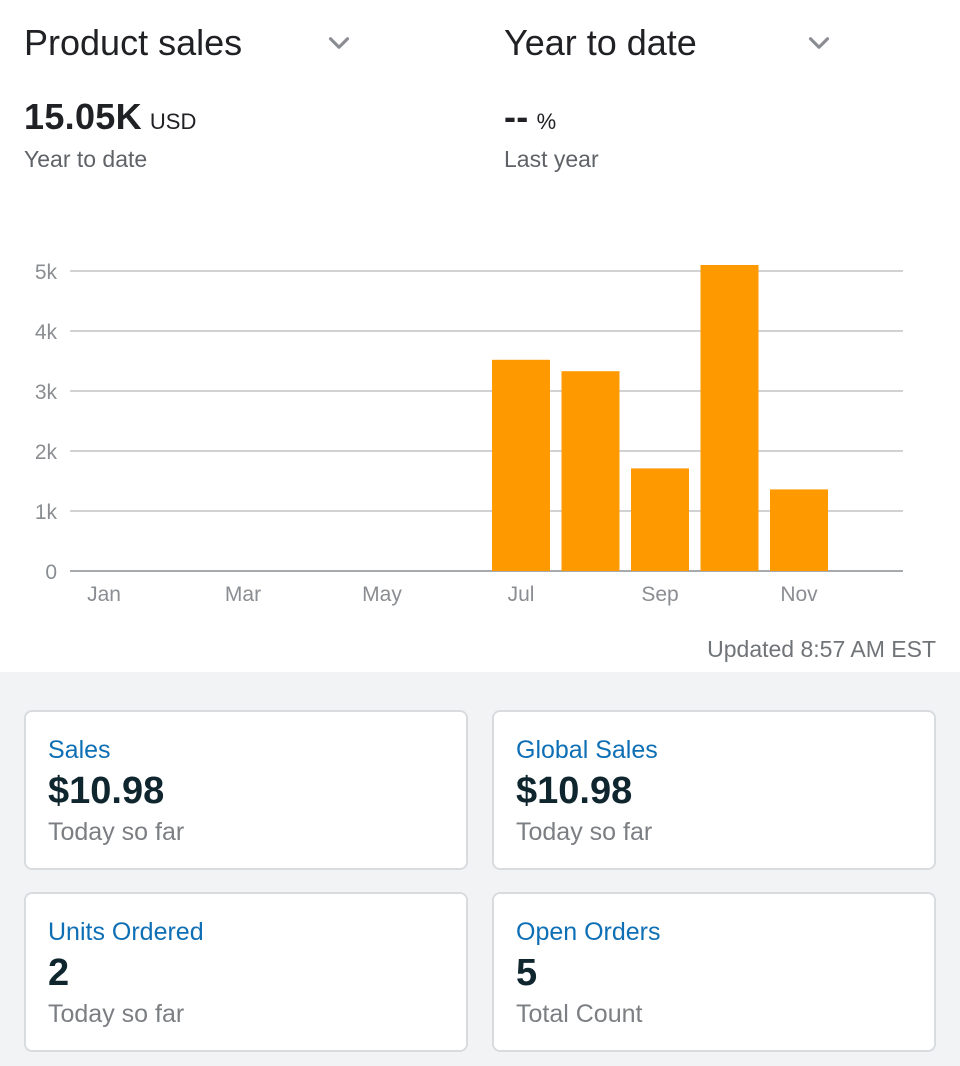 This screenshot has height=1066, width=960. Describe the element at coordinates (590, 471) in the screenshot. I see `bar-aug` at that location.